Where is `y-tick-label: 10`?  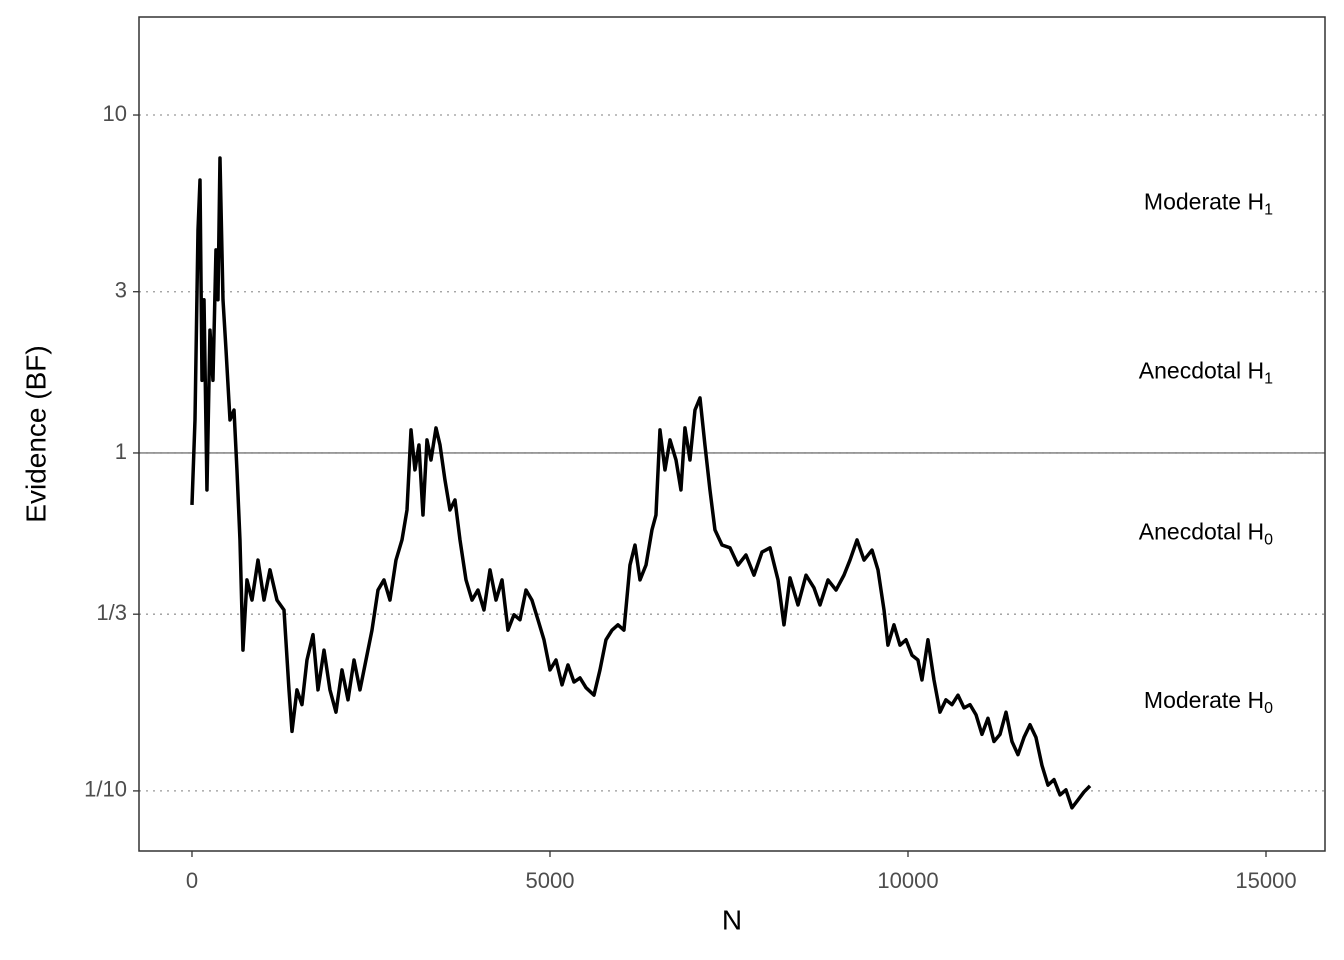
y-tick-label: 10 is located at coordinates (115, 113).